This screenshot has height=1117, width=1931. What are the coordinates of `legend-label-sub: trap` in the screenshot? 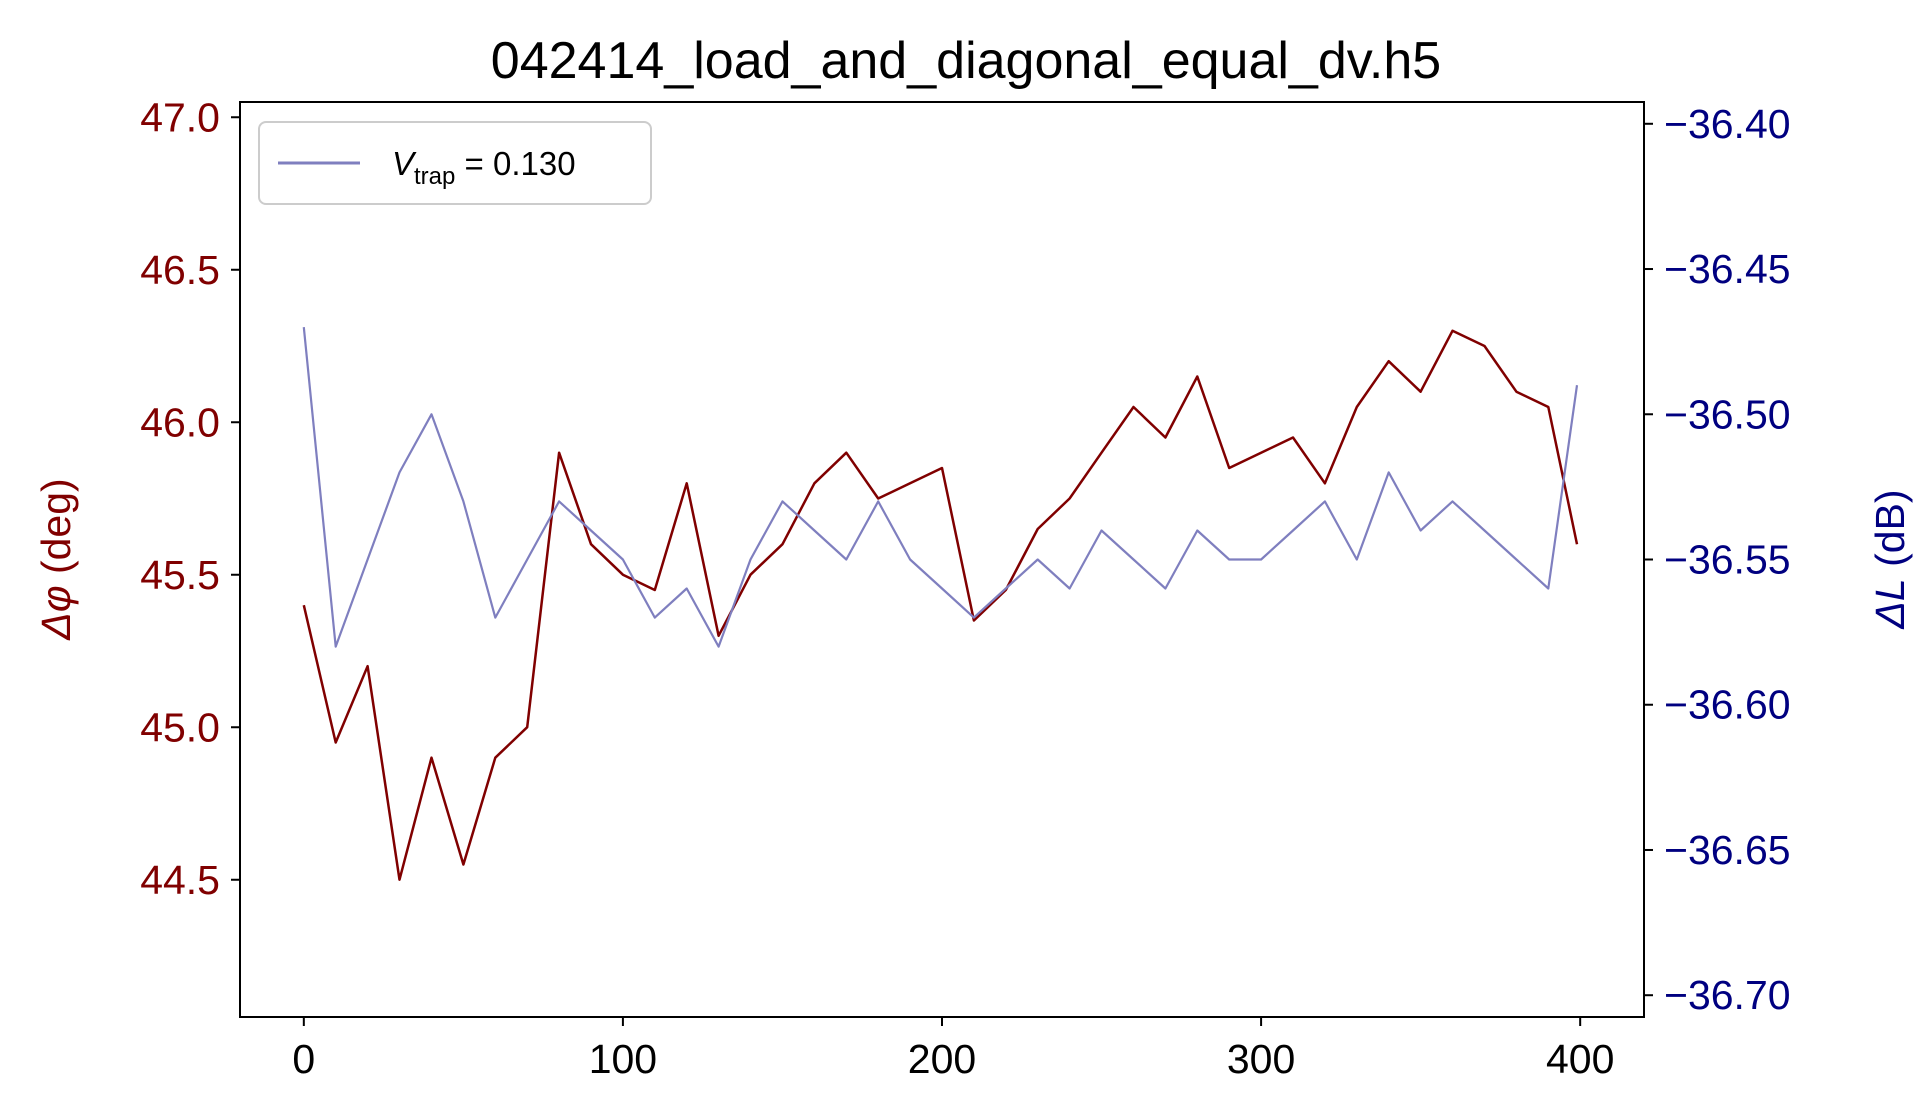 It's located at (434, 176).